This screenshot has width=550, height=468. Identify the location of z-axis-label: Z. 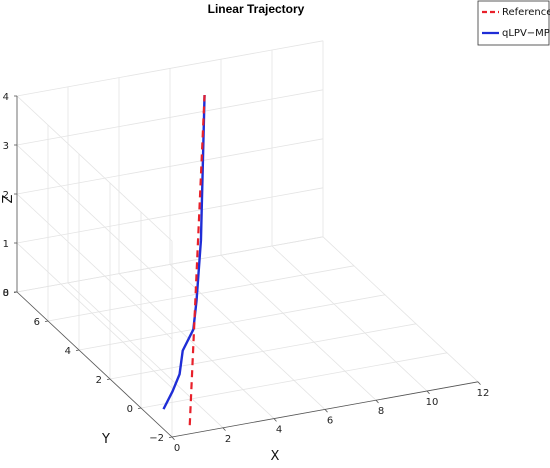
(8, 198).